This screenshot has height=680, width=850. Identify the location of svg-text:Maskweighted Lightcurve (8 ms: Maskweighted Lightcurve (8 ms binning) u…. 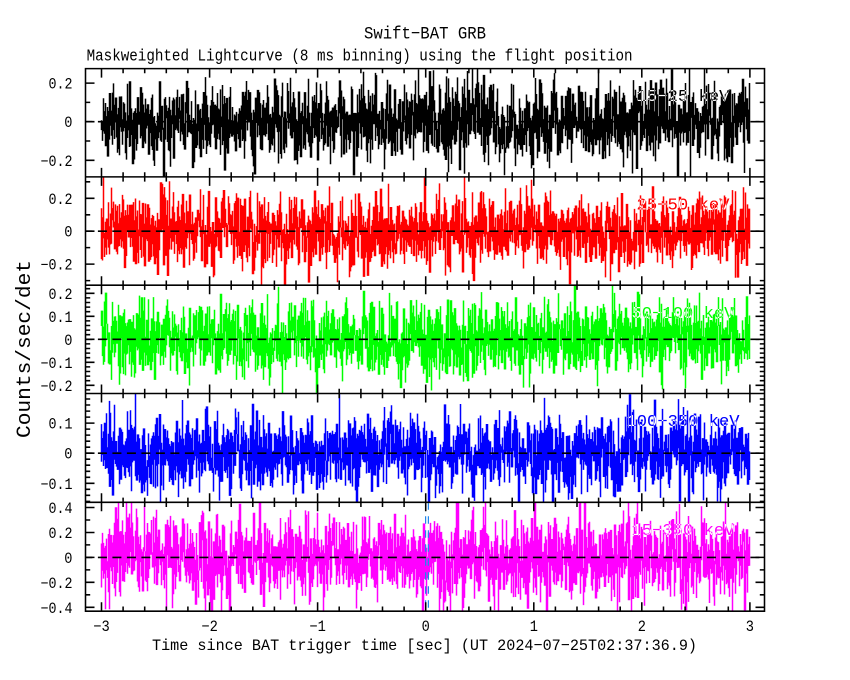
(360, 57).